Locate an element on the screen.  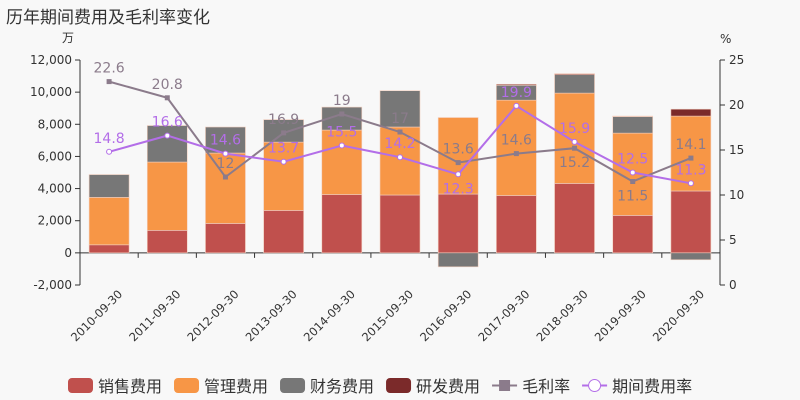
left-tick-label: 10,000 is located at coordinates (51, 92).